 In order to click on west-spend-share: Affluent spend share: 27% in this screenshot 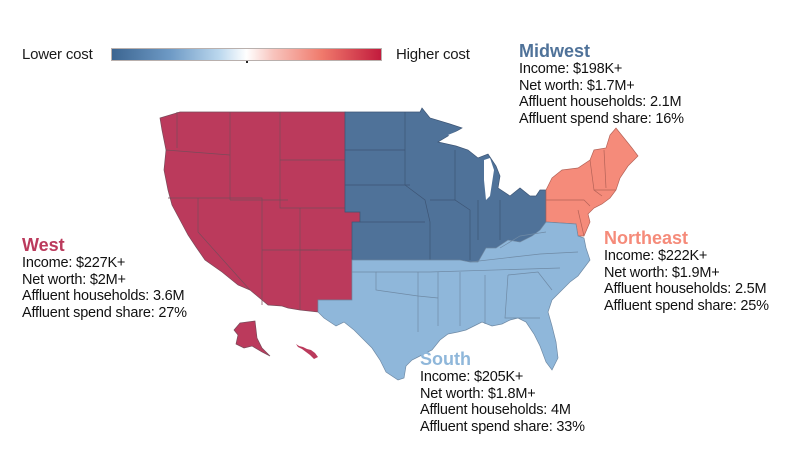, I will do `click(104, 312)`.